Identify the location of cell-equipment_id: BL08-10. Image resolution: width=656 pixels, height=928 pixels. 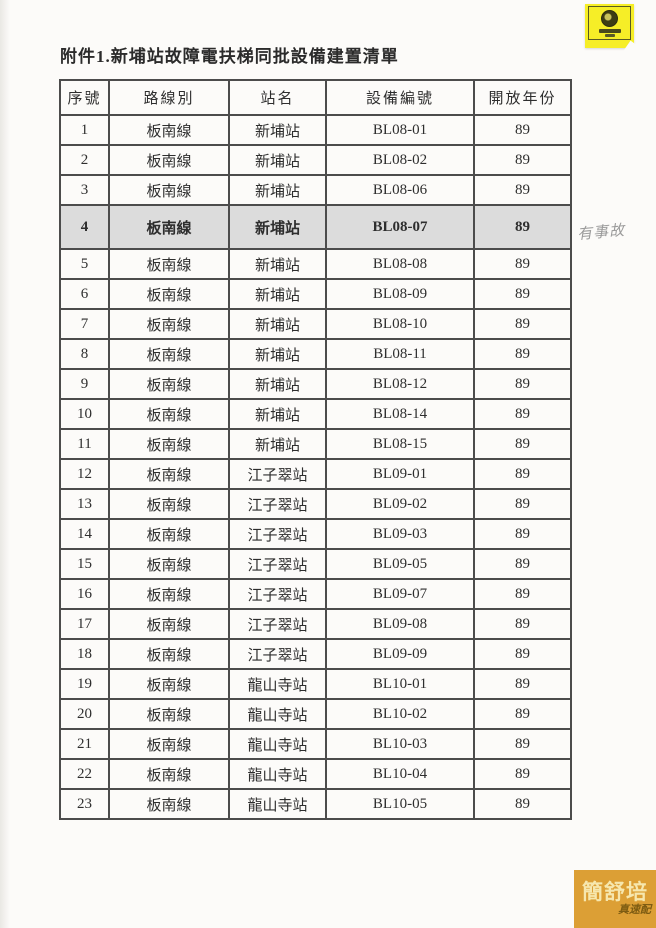
(400, 324).